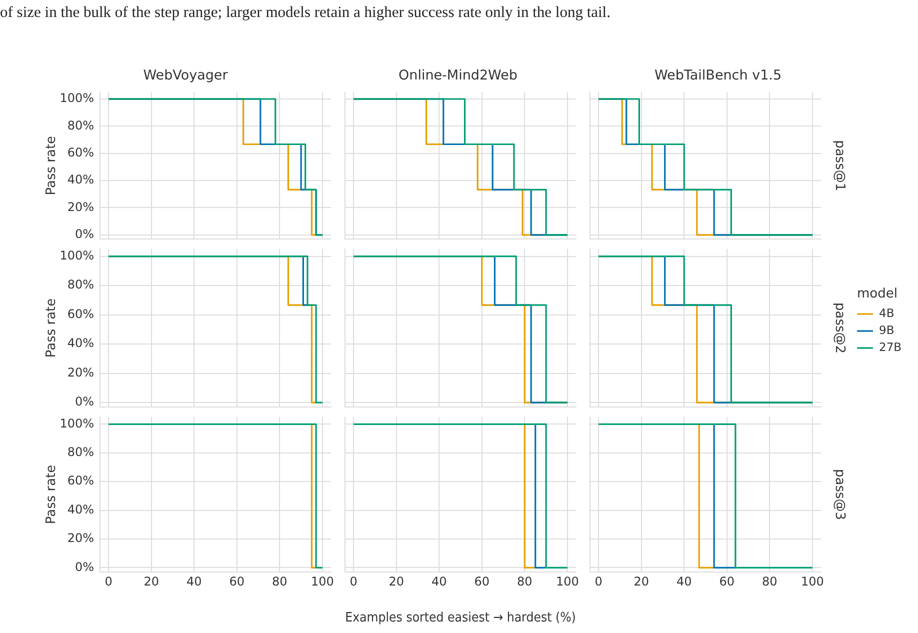  I want to click on y2-axis-title: pass@2, so click(839, 328).